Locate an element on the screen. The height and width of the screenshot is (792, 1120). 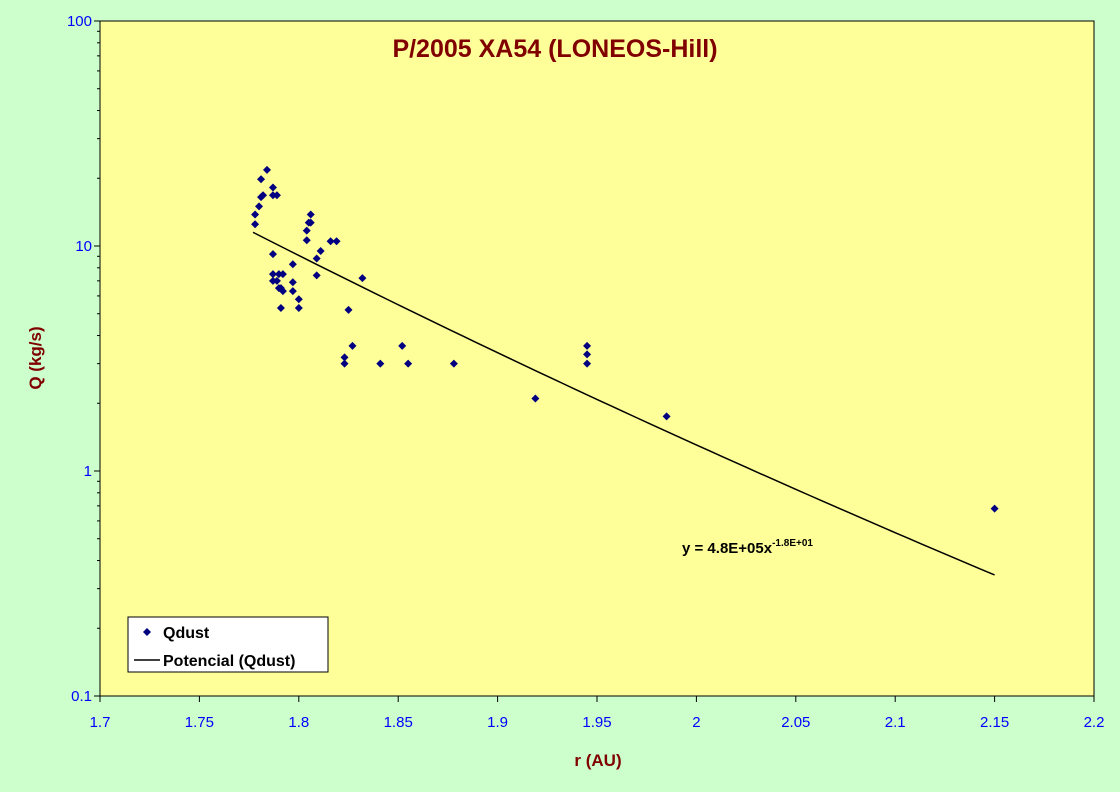
x-tick-label: 1.7 is located at coordinates (100, 722).